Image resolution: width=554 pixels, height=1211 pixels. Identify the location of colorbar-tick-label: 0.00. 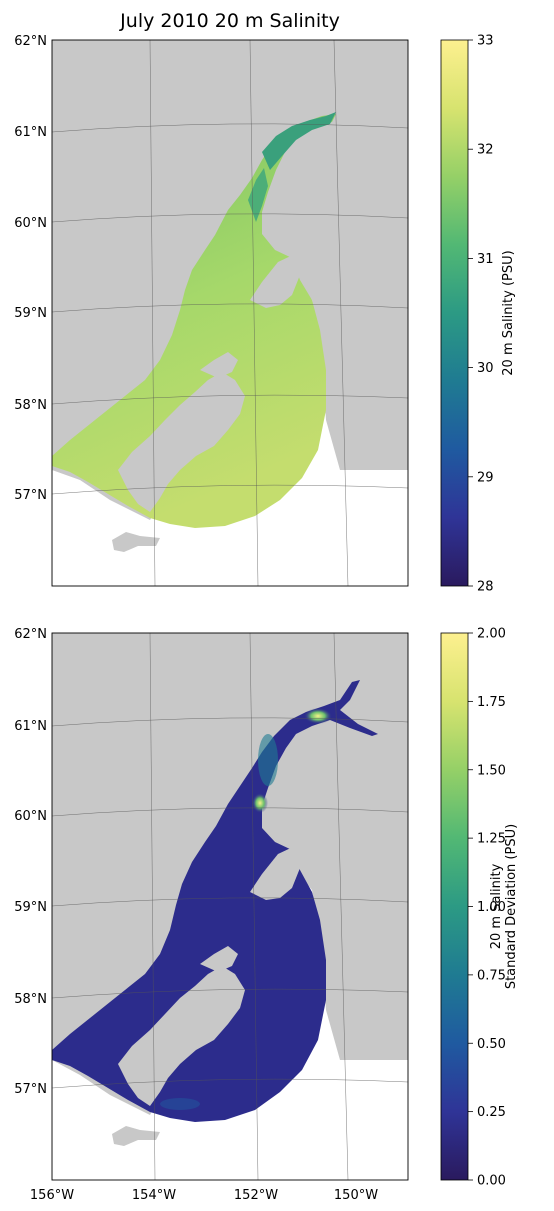
(491, 1181).